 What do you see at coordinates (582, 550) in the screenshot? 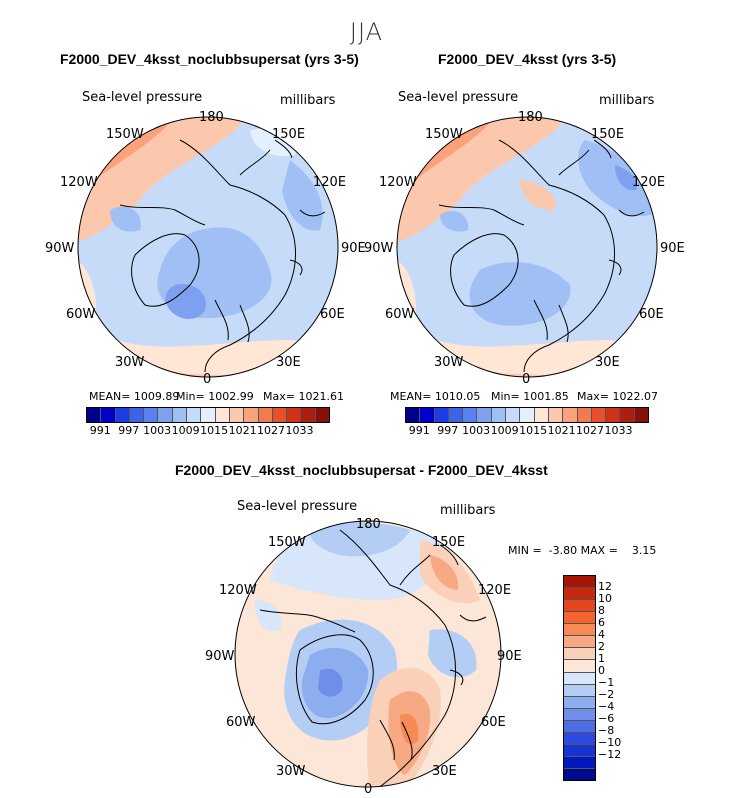
I see `panel3-minmax: MIN = -3.80 MAX = 3.15` at bounding box center [582, 550].